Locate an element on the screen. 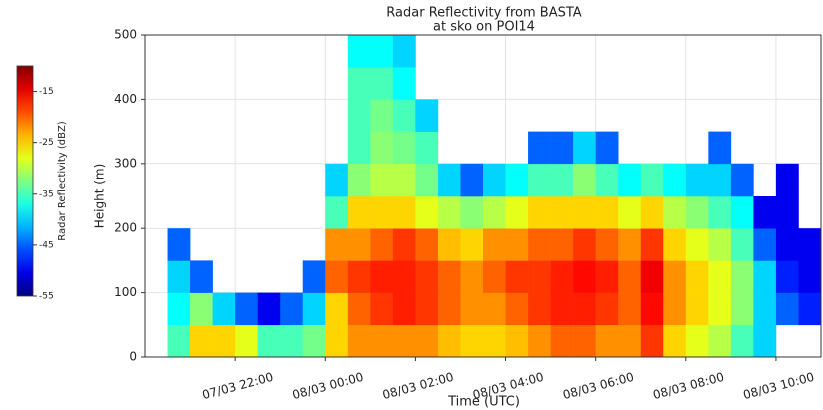 This screenshot has width=823, height=410. x-tick-label: 08/03 10:00 is located at coordinates (778, 386).